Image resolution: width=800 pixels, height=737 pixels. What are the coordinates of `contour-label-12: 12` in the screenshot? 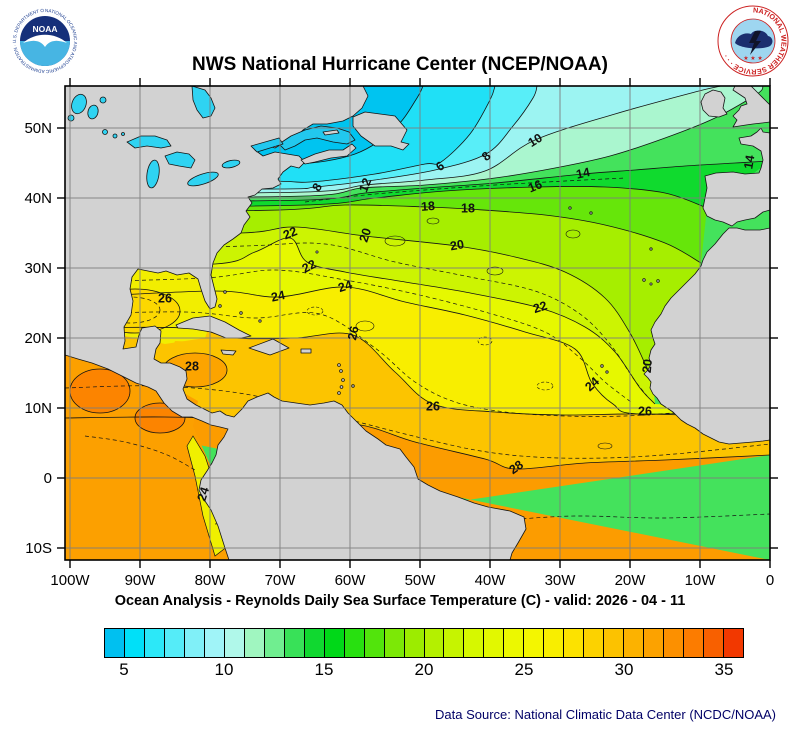 It's located at (365, 185).